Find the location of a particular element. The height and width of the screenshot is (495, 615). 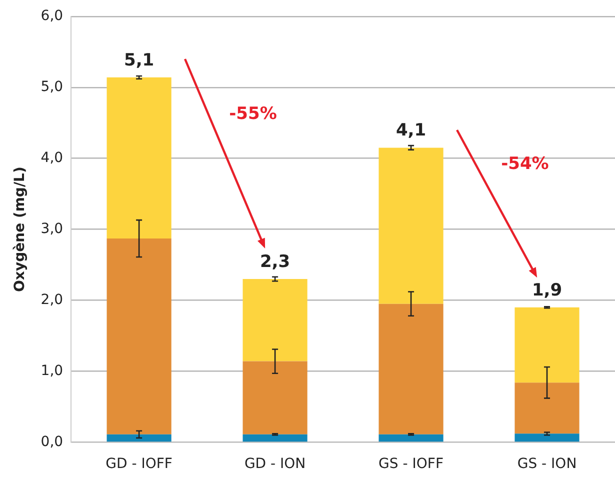

total-label: 1,9 is located at coordinates (547, 290).